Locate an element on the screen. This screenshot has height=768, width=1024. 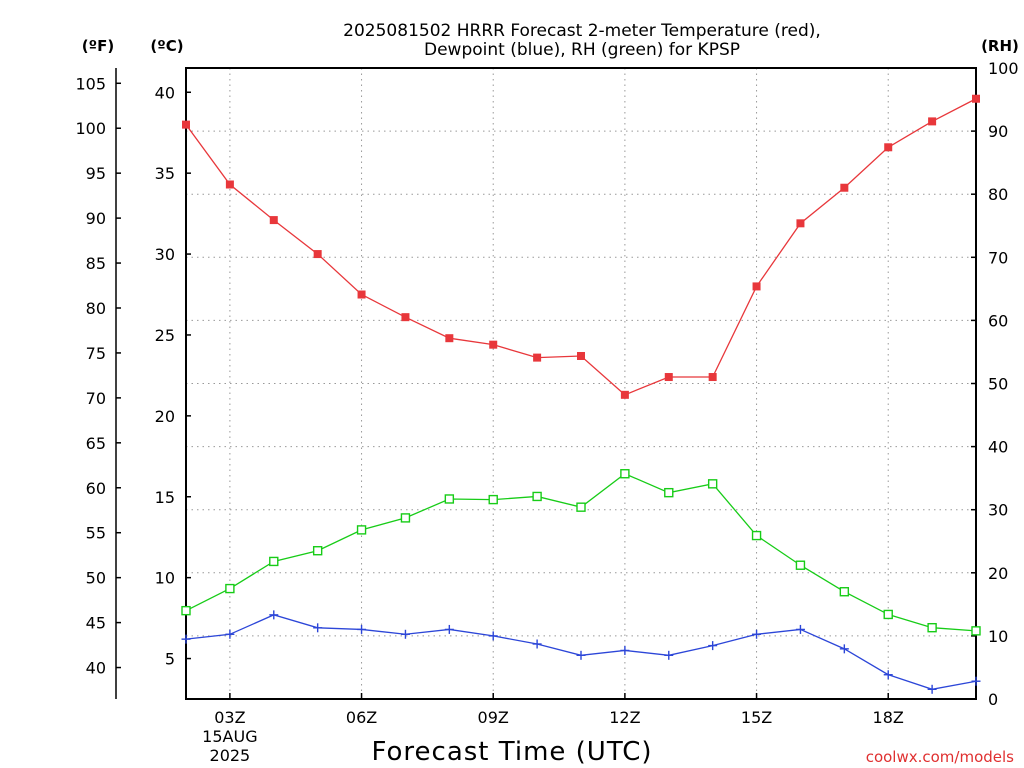
rh-unit-label: (RH) is located at coordinates (1000, 46).